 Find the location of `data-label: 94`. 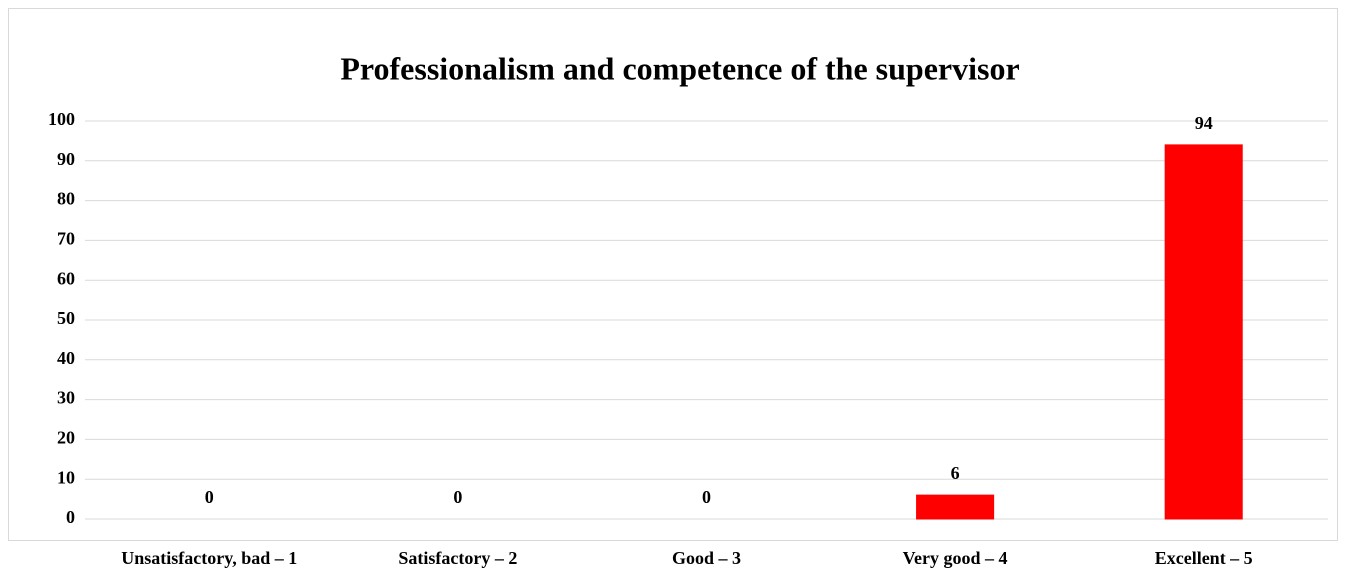

data-label: 94 is located at coordinates (1204, 123).